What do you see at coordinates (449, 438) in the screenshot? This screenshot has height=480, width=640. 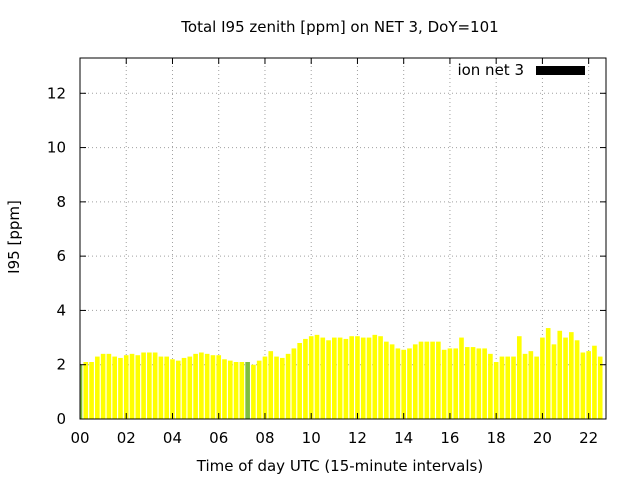 I see `x-tick-label: 16` at bounding box center [449, 438].